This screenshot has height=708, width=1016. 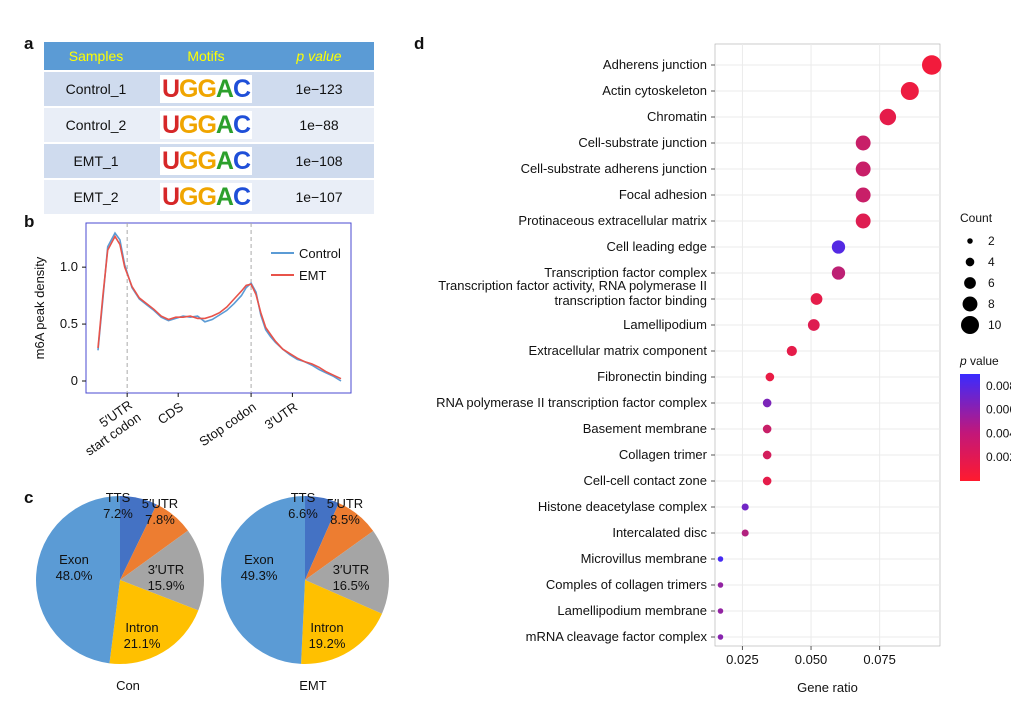 What do you see at coordinates (313, 685) in the screenshot?
I see `pie-title: EMT` at bounding box center [313, 685].